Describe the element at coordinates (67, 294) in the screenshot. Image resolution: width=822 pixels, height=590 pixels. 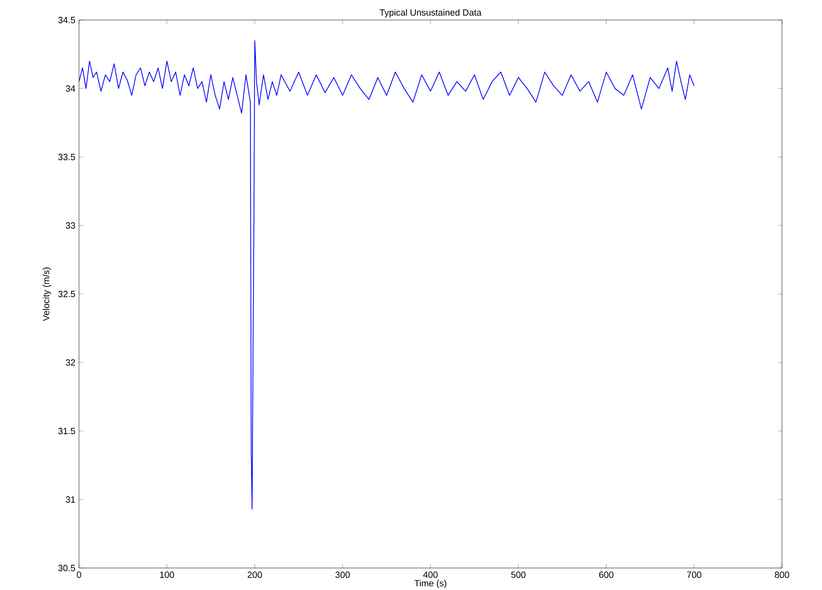
I see `y-tick-label: 32.5` at that location.